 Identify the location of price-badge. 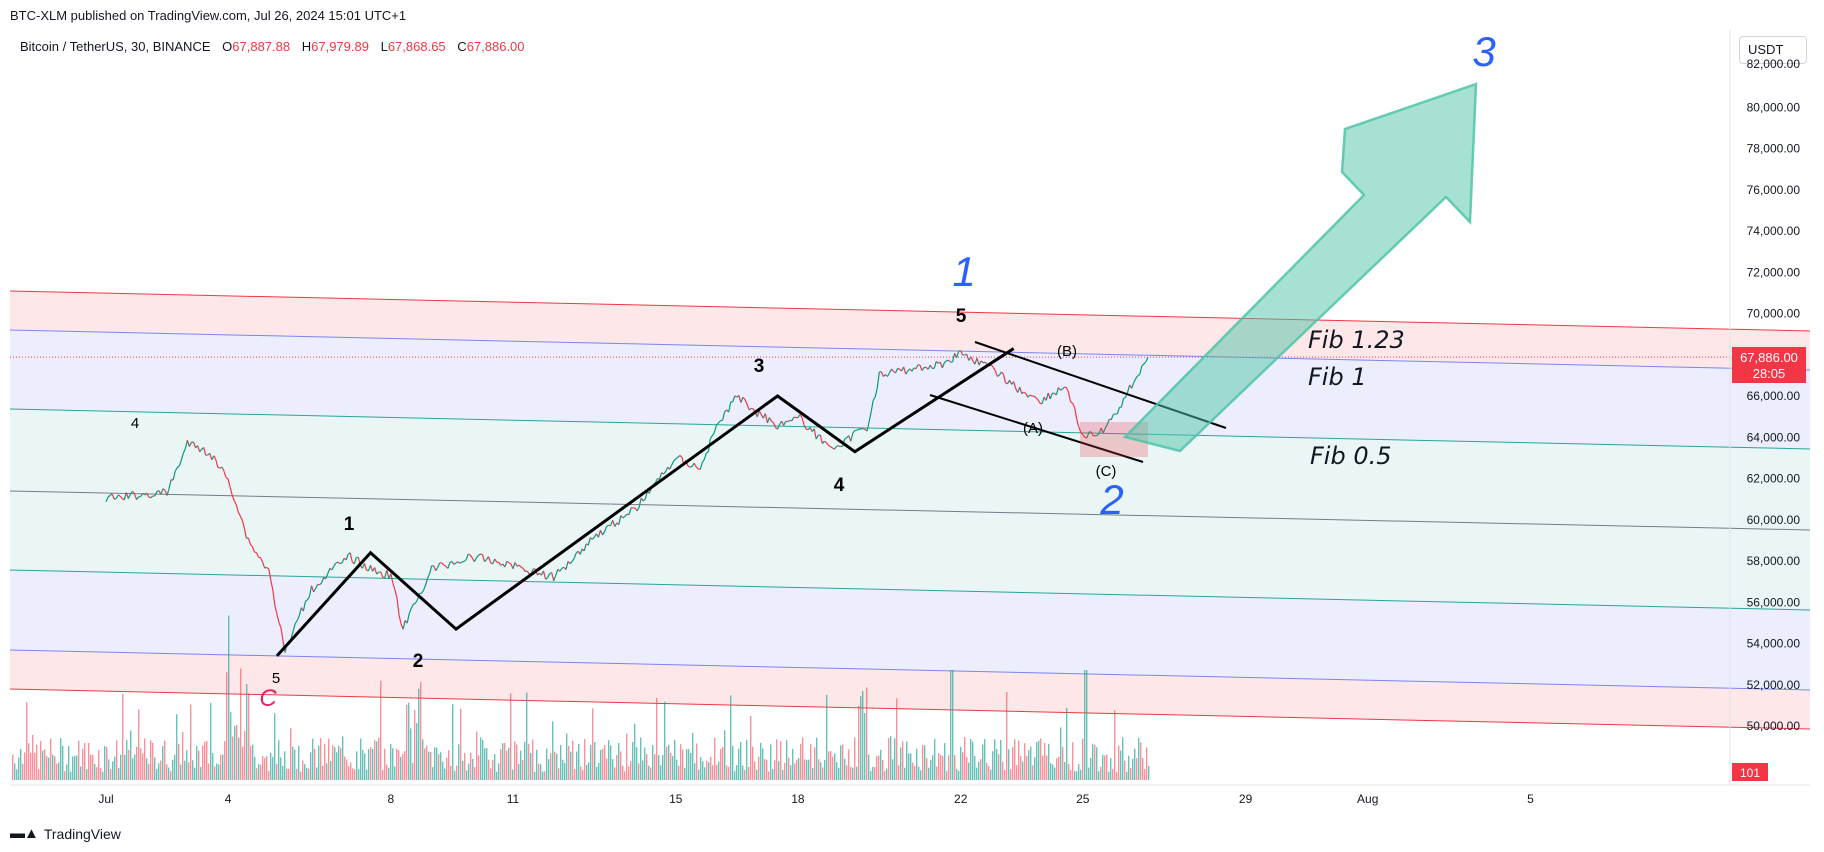
(1769, 365).